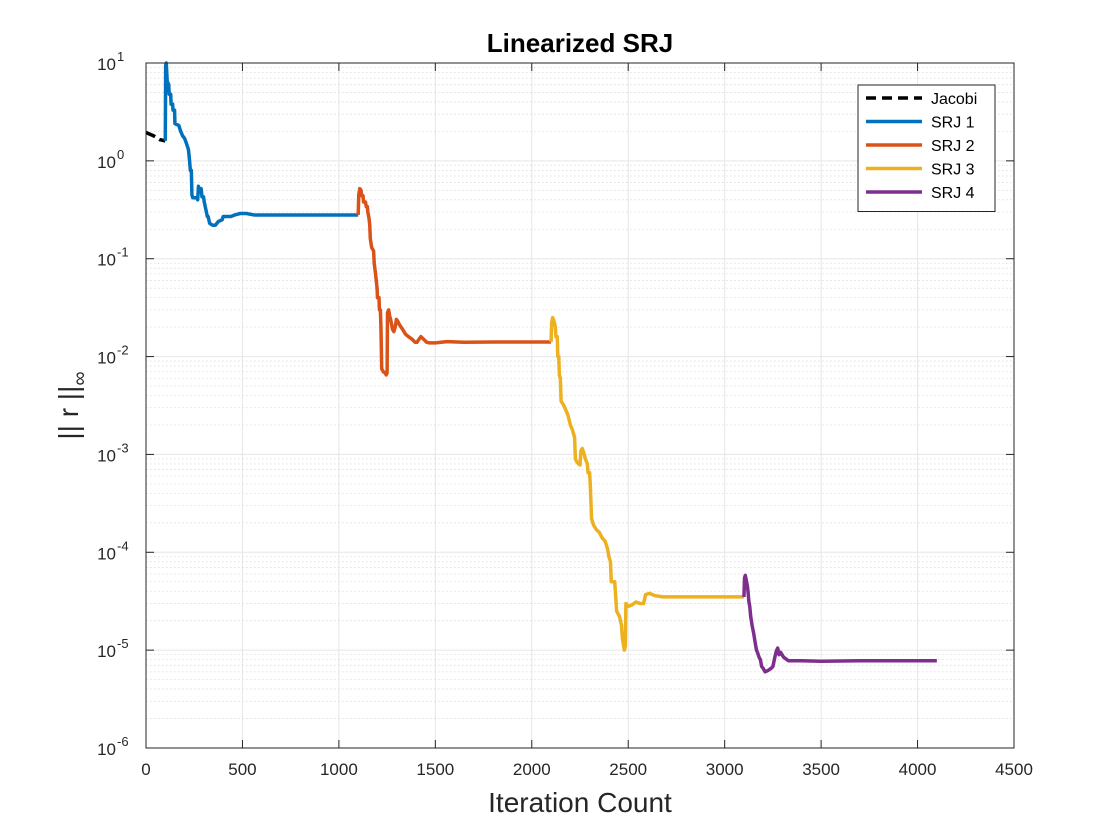 The width and height of the screenshot is (1120, 840). I want to click on y-axis-label: || r ||∞, so click(72, 405).